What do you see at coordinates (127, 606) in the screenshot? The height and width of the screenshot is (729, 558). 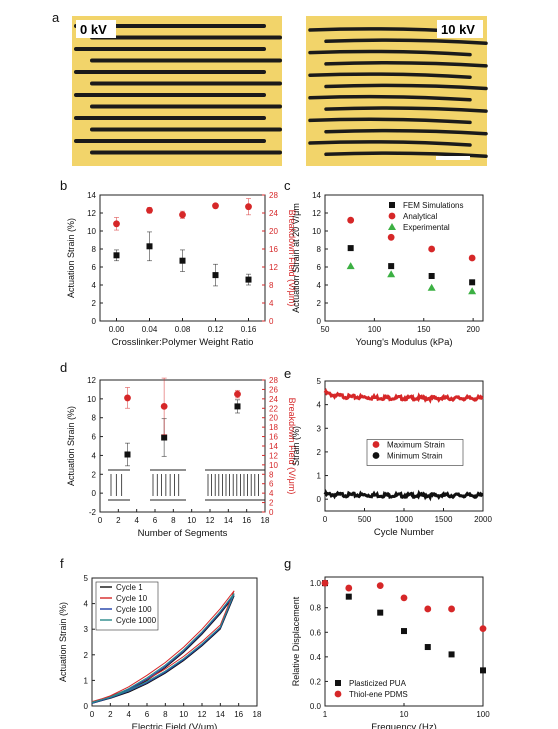 I see `legend-box` at bounding box center [127, 606].